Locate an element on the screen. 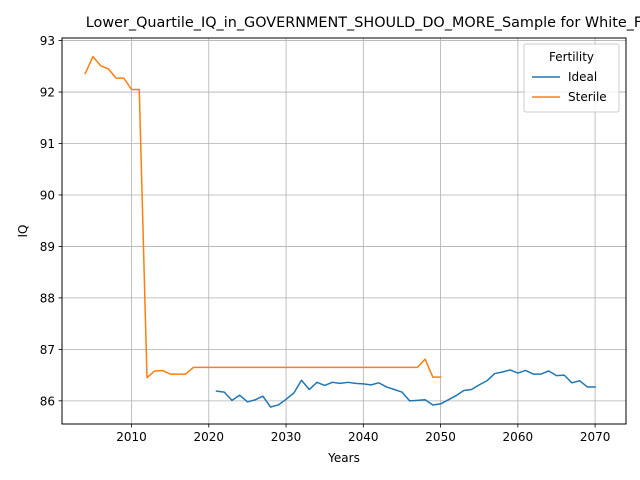  legend-box is located at coordinates (571, 78).